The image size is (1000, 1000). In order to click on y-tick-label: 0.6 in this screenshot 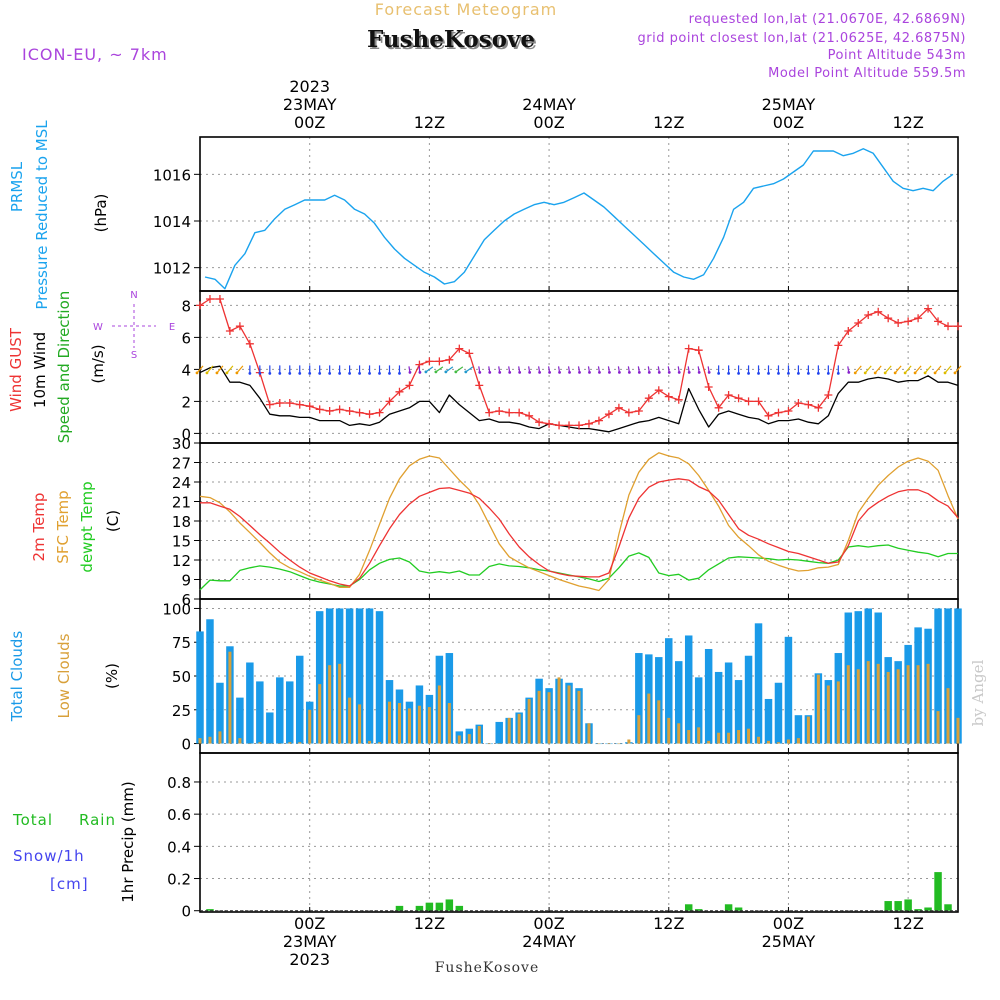, I will do `click(179, 815)`.